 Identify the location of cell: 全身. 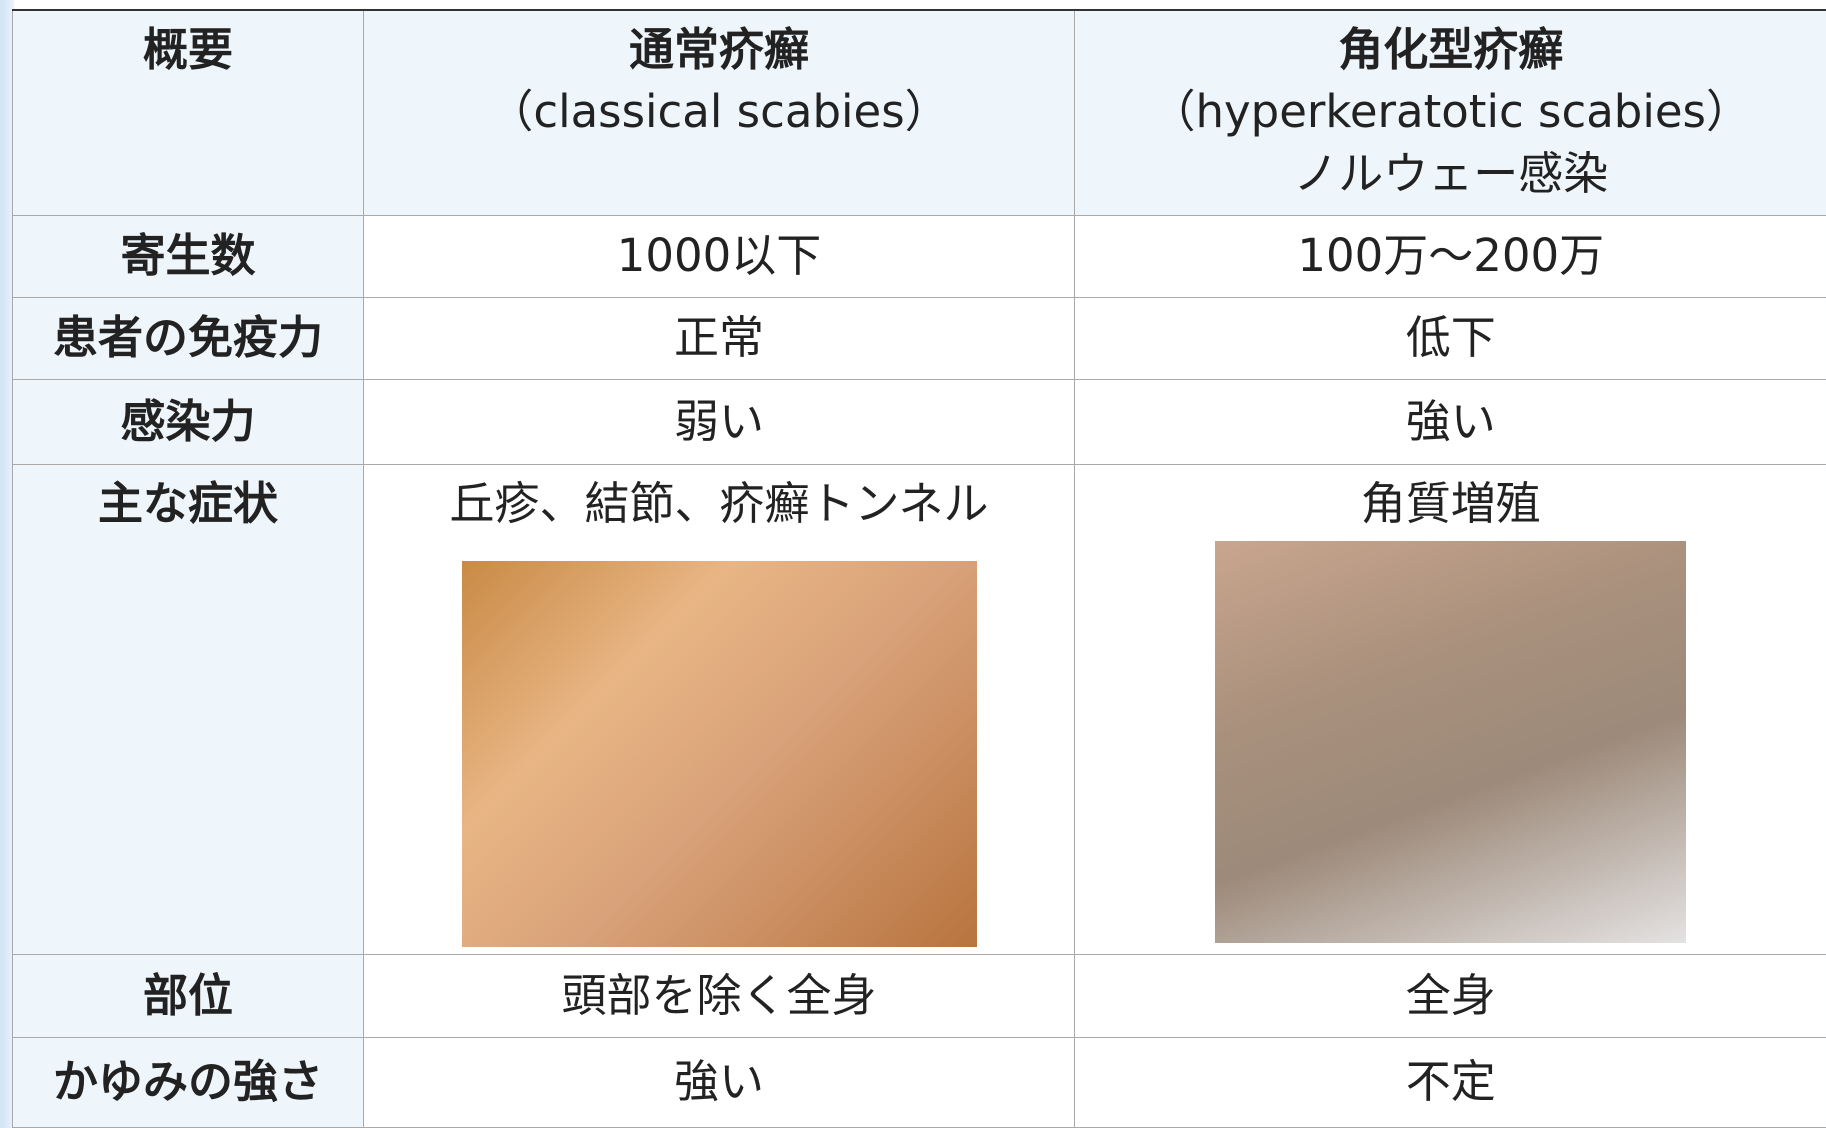
(1450, 995).